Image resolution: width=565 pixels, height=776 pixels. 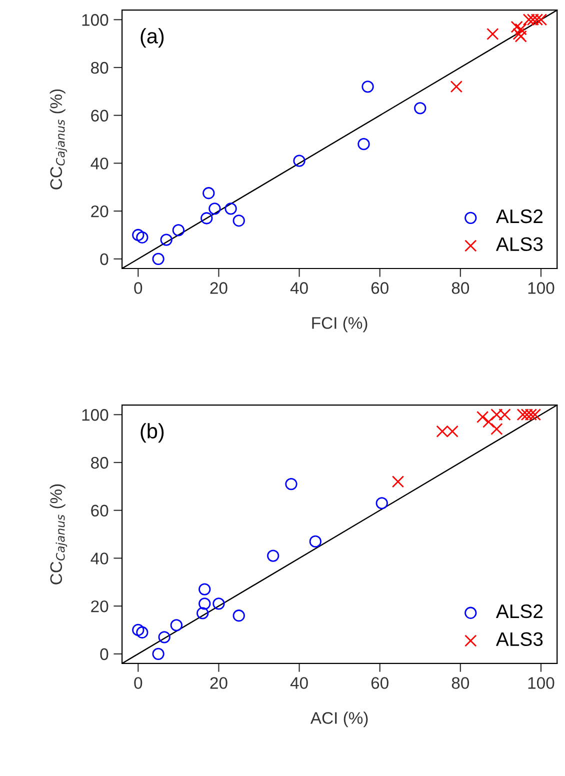 What do you see at coordinates (152, 433) in the screenshot?
I see `annotation: (b)` at bounding box center [152, 433].